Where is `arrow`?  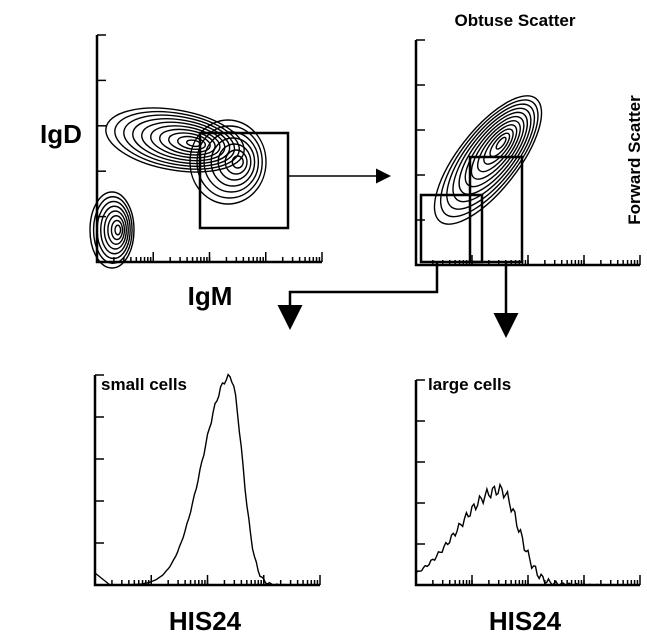 arrow is located at coordinates (358, 296).